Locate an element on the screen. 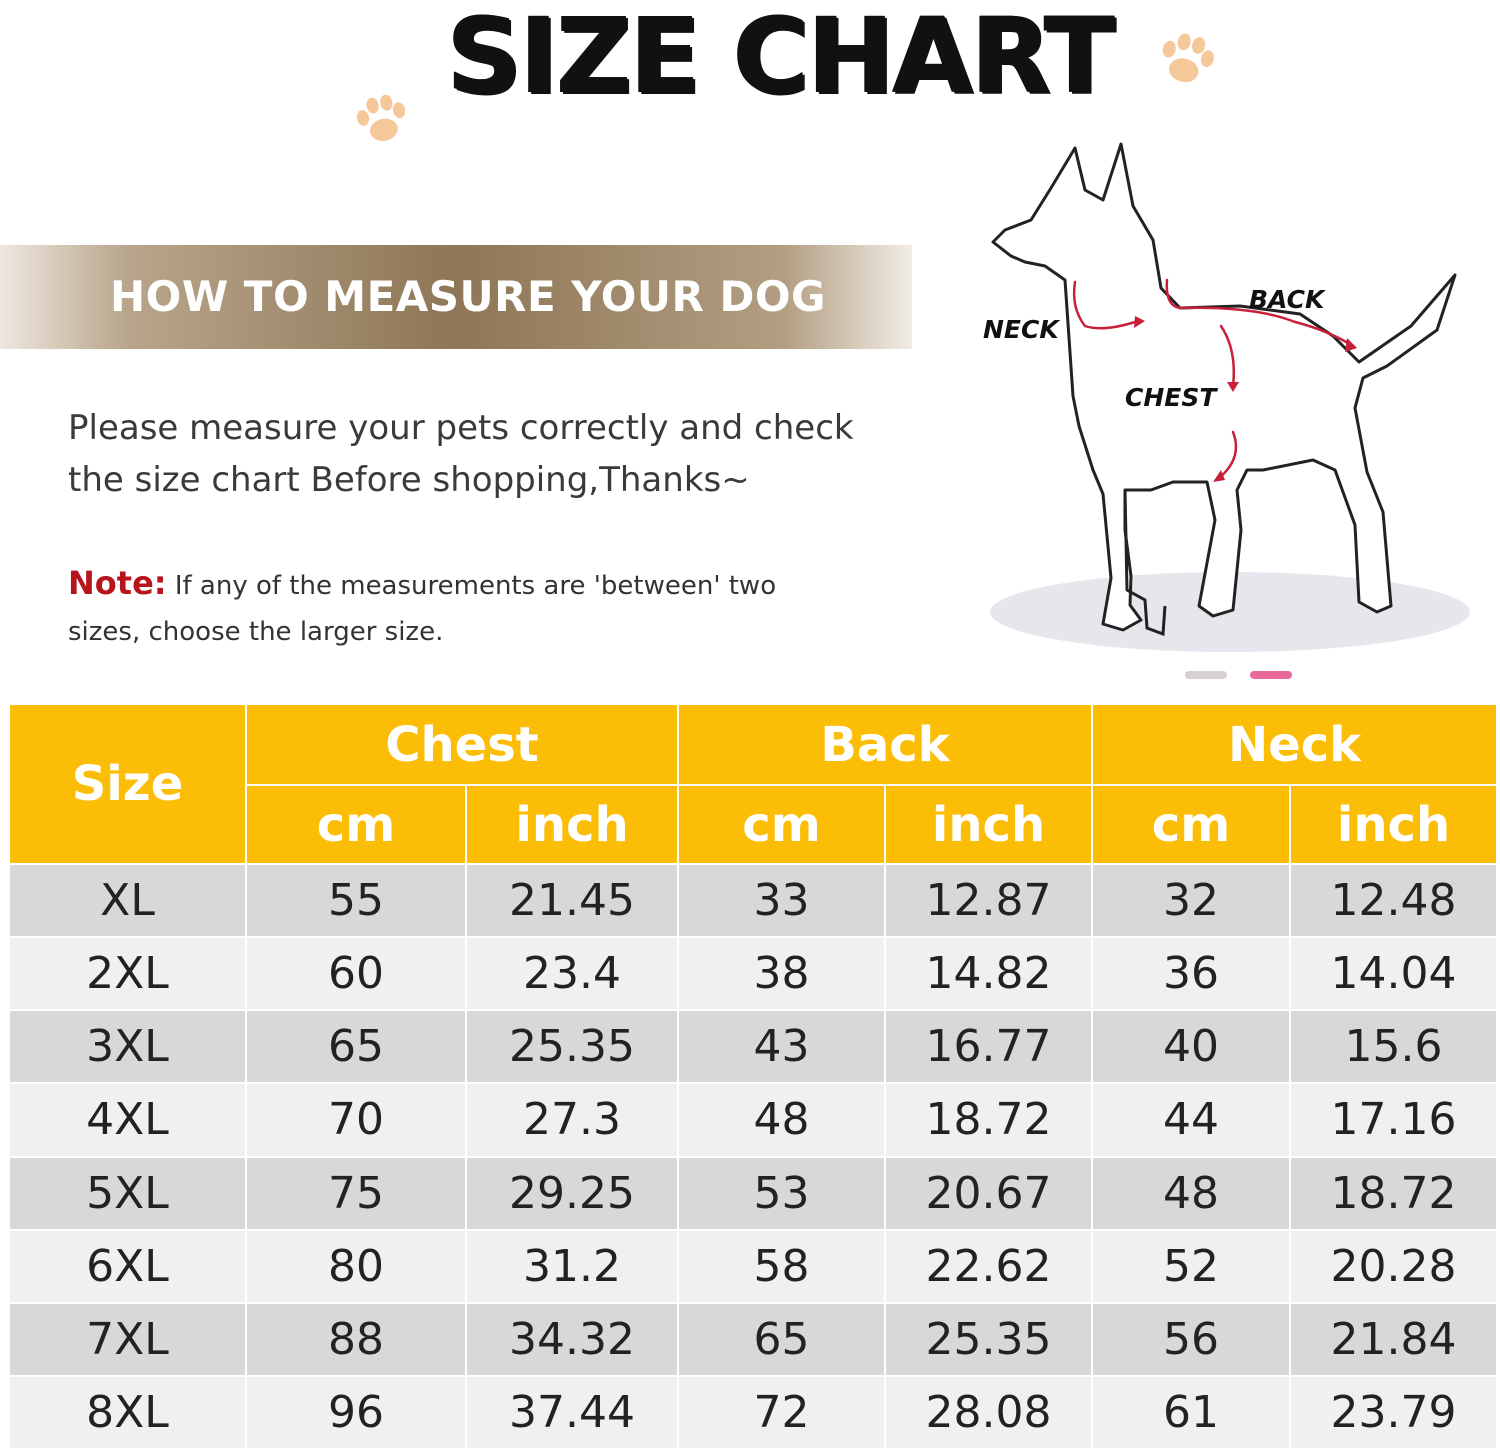 This screenshot has width=1500, height=1454. table-row: 7XL 88 34.32 65 25.35 56 21.84 is located at coordinates (753, 1339).